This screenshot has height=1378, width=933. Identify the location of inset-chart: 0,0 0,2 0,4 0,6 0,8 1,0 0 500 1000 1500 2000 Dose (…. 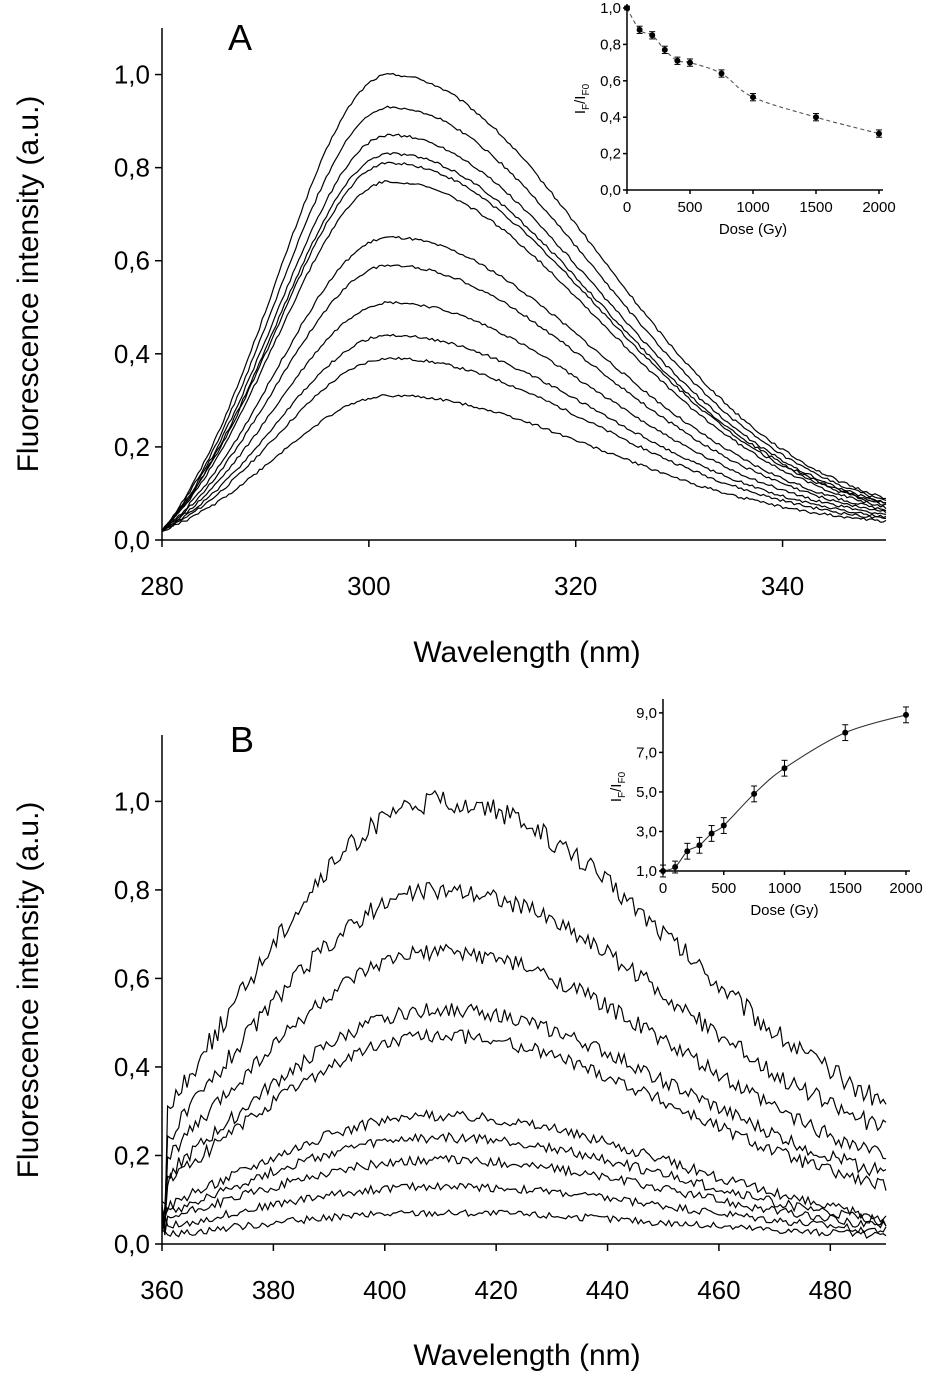
(734, 119).